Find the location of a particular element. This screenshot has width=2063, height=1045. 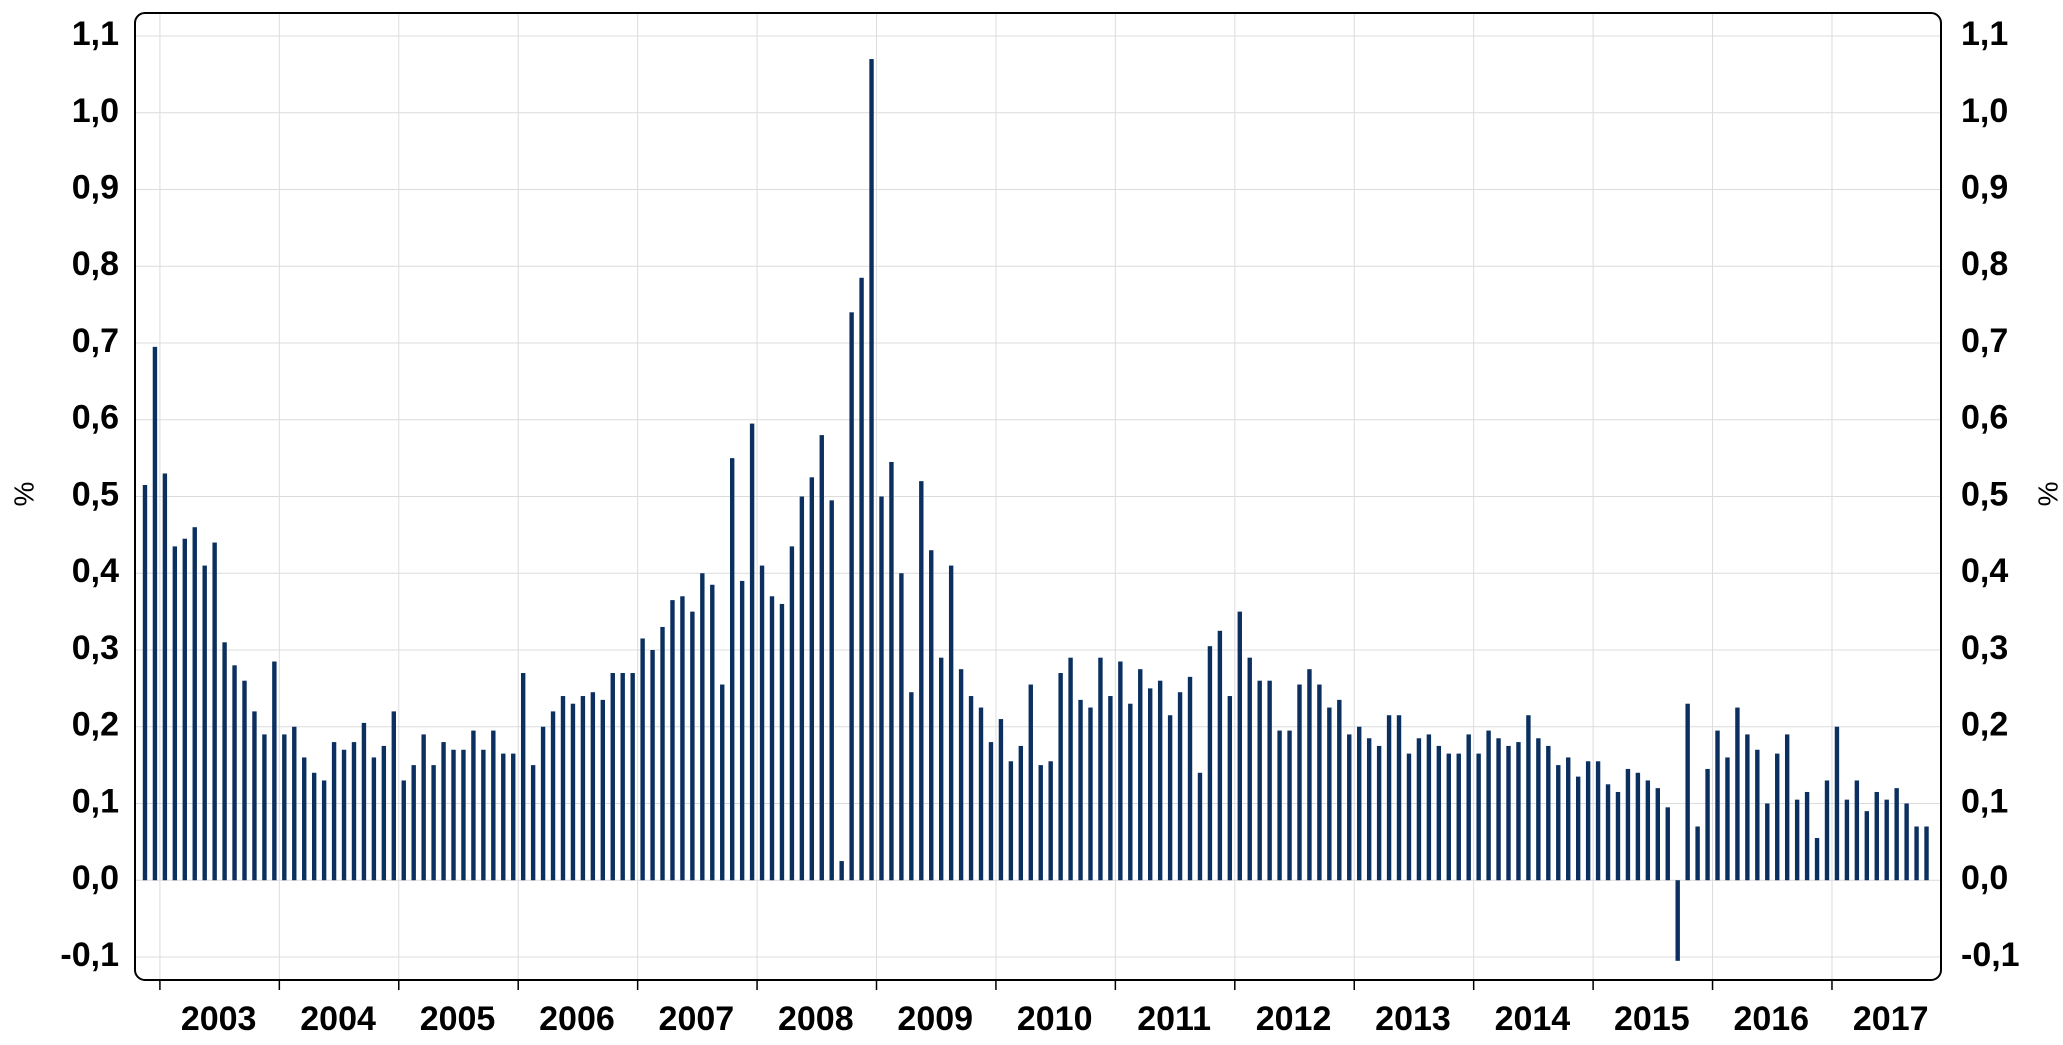

y-tick-label: 0,4 is located at coordinates (95, 571).